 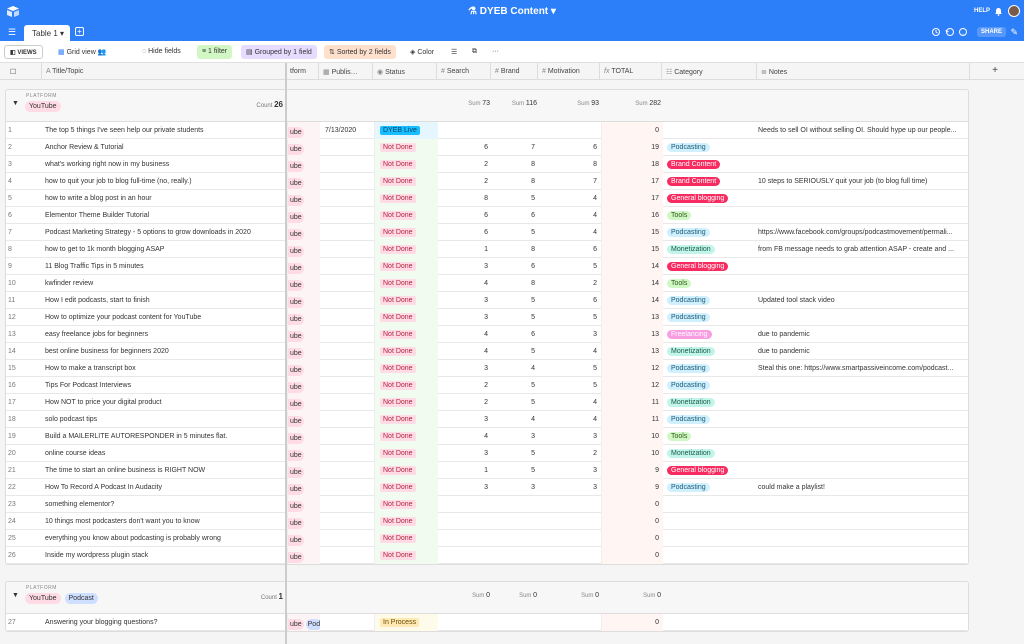 I want to click on cell-title: what's working right now in my business, so click(x=165, y=164).